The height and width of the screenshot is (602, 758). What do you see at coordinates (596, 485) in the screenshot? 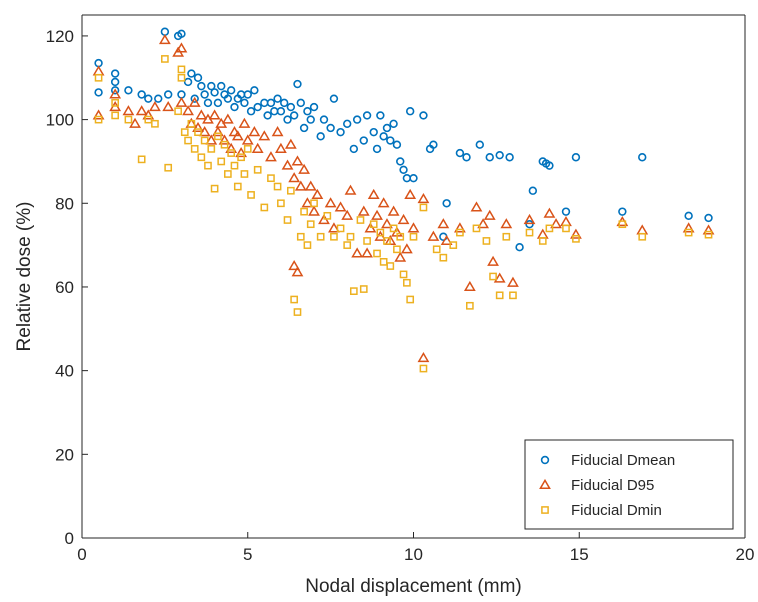
I see `legend-item: Fiducial D95` at bounding box center [596, 485].